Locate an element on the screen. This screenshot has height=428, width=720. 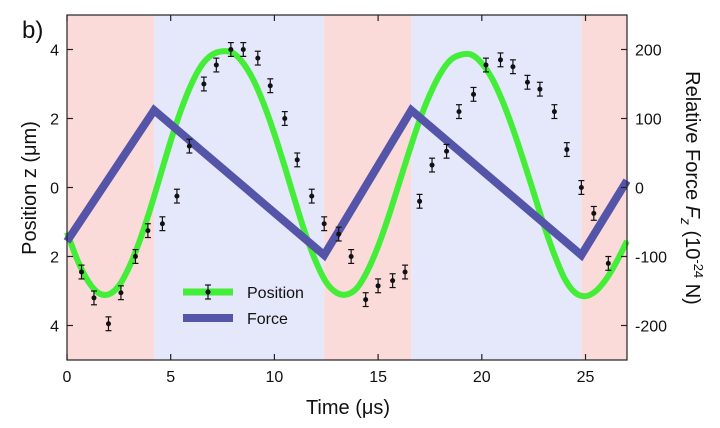
right-axis-title-suffix: N) is located at coordinates (692, 291).